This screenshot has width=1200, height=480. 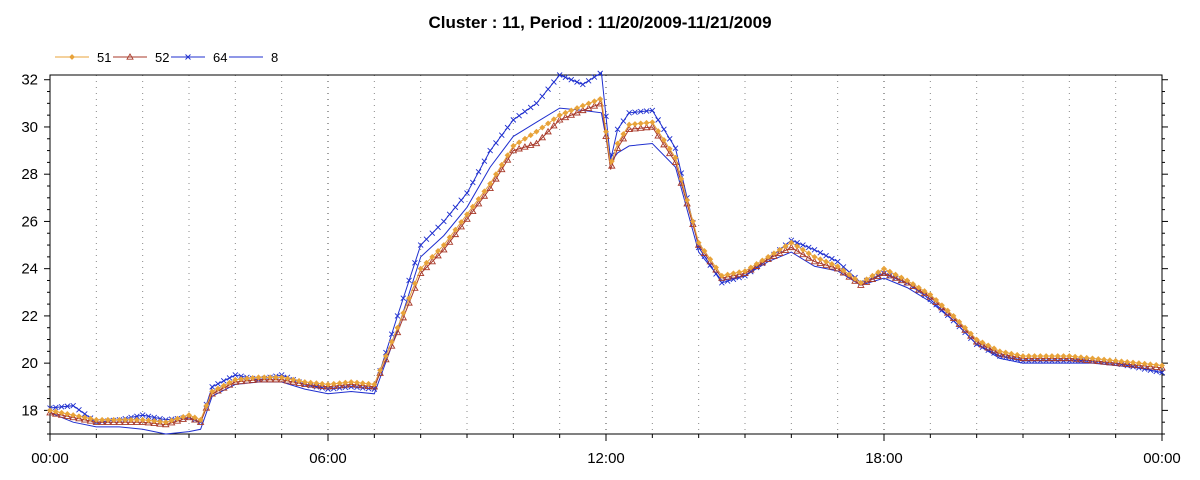 I want to click on legend-item-52: 52, so click(x=141, y=57).